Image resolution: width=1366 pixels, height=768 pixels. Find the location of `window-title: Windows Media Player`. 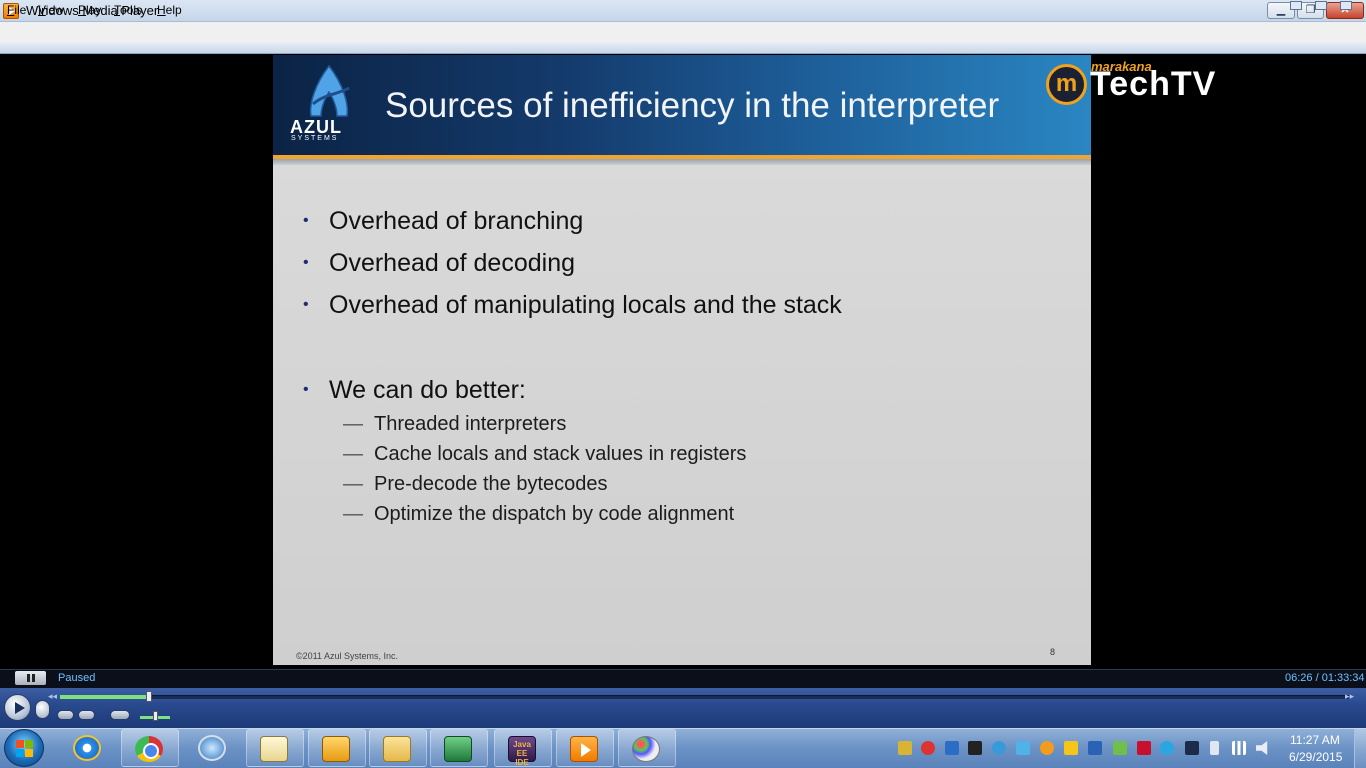

window-title: Windows Media Player is located at coordinates (92, 10).